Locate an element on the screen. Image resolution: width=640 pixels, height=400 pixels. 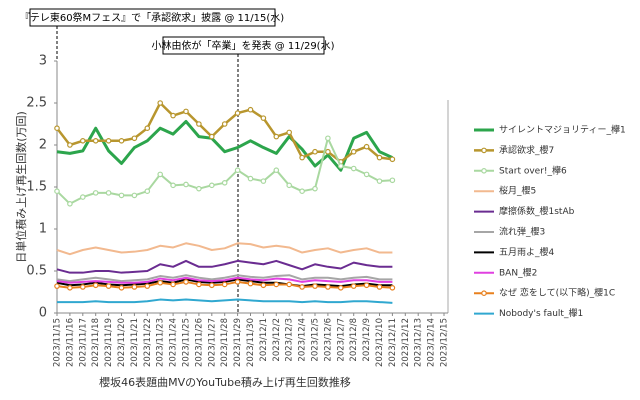
y-tick-label: 2.5 is located at coordinates (36, 103).